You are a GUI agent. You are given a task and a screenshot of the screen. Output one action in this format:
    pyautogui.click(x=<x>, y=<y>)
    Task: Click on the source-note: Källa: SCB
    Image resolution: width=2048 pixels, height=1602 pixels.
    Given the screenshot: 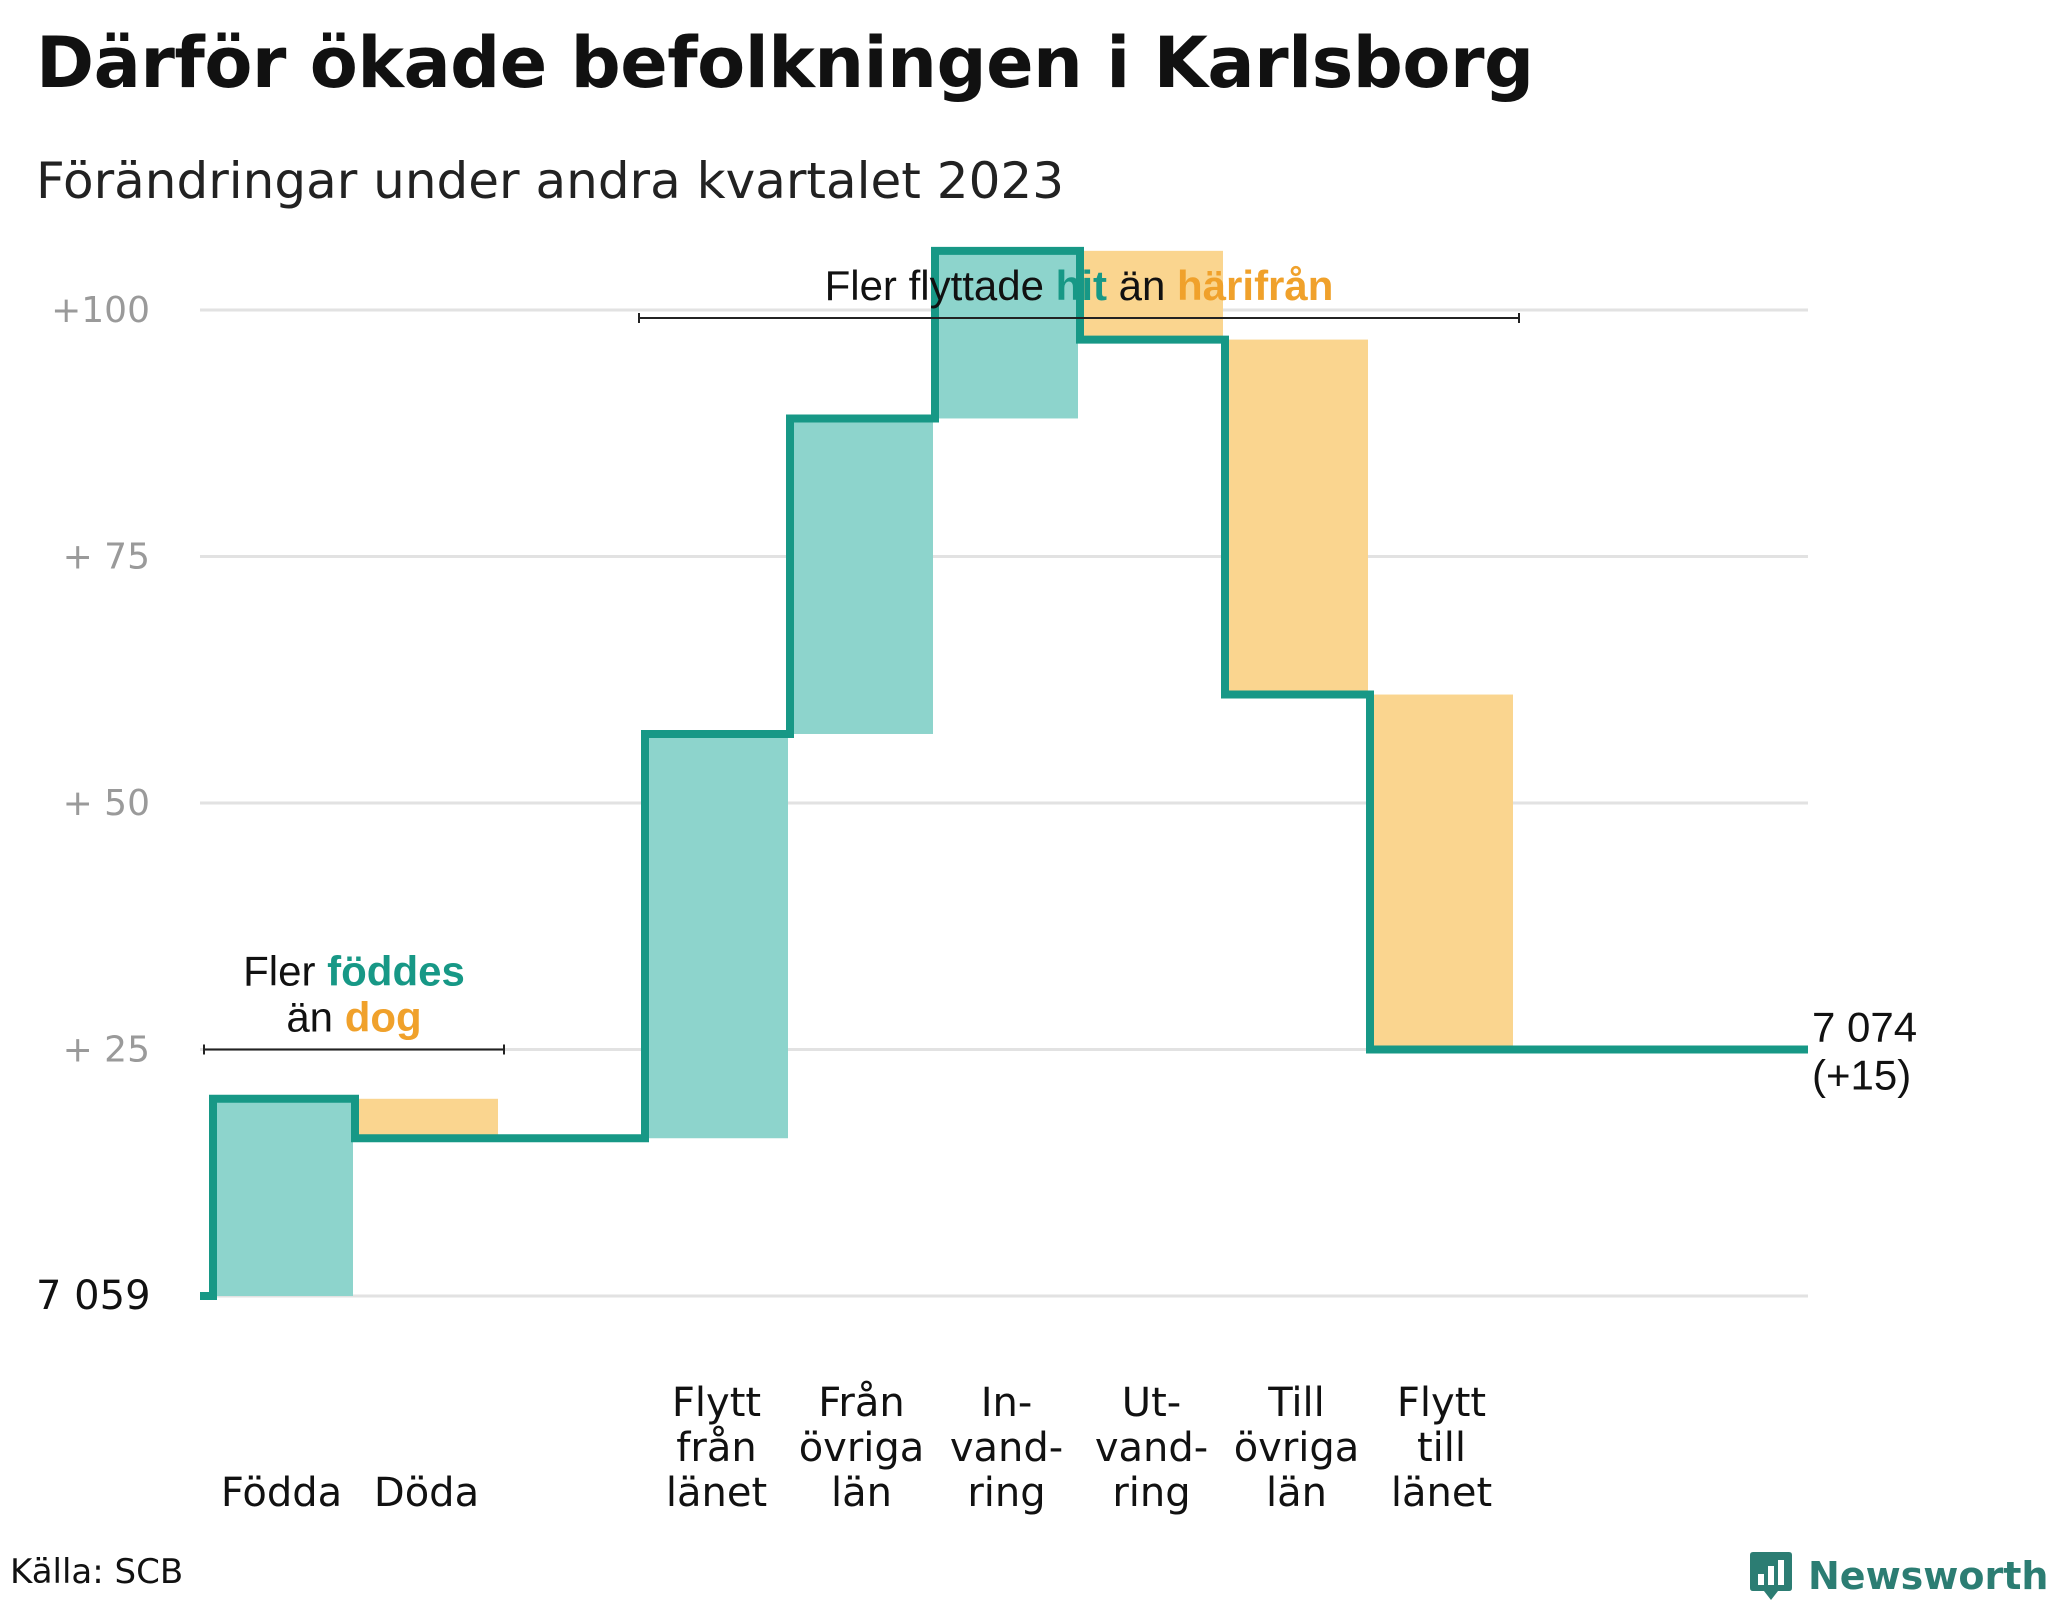 What is the action you would take?
    pyautogui.click(x=97, y=1572)
    